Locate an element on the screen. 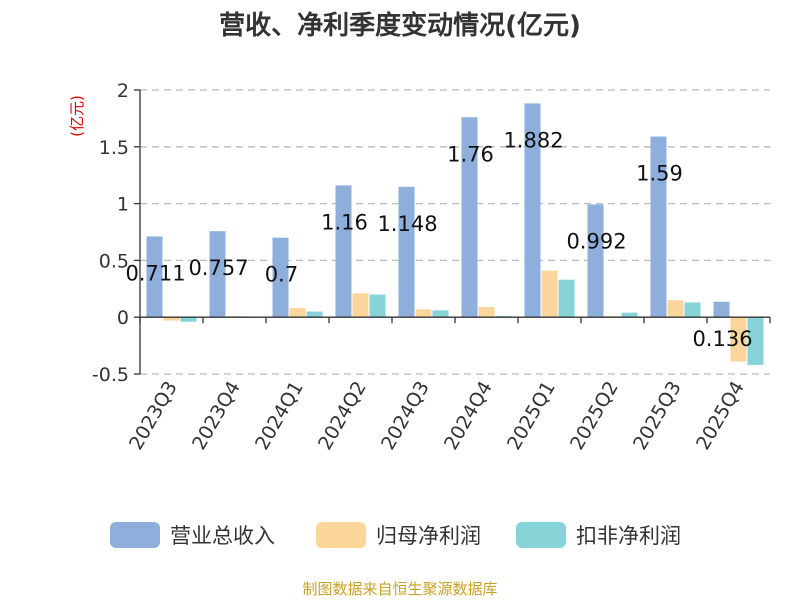 Image resolution: width=800 pixels, height=604 pixels. bar-1-2023Q3 is located at coordinates (154, 277).